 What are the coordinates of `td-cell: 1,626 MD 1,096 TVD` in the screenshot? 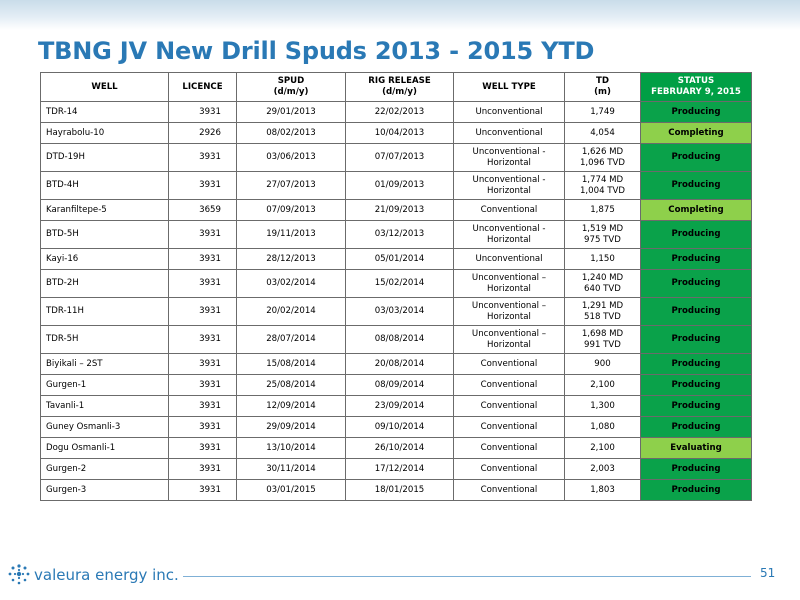 It's located at (602, 157).